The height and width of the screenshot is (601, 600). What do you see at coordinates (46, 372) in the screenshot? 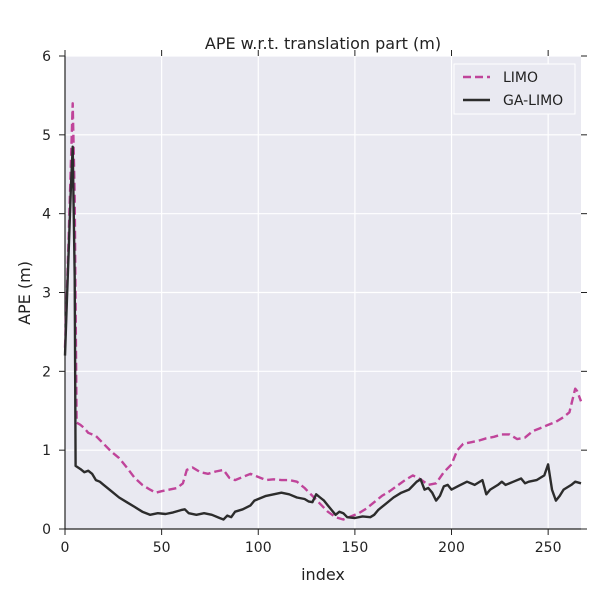
I see `y-tick-label: 2` at bounding box center [46, 372].